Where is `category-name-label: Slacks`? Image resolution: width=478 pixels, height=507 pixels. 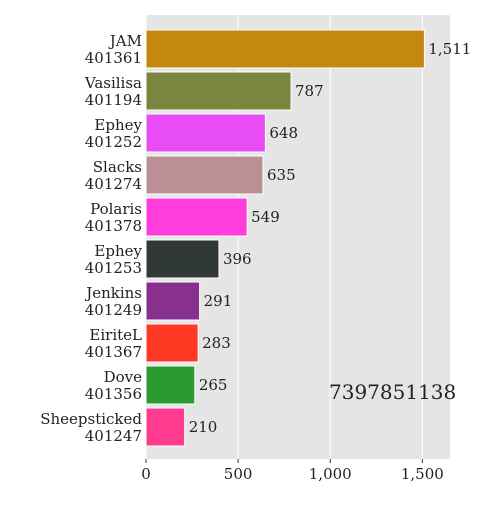 category-name-label: Slacks is located at coordinates (117, 167).